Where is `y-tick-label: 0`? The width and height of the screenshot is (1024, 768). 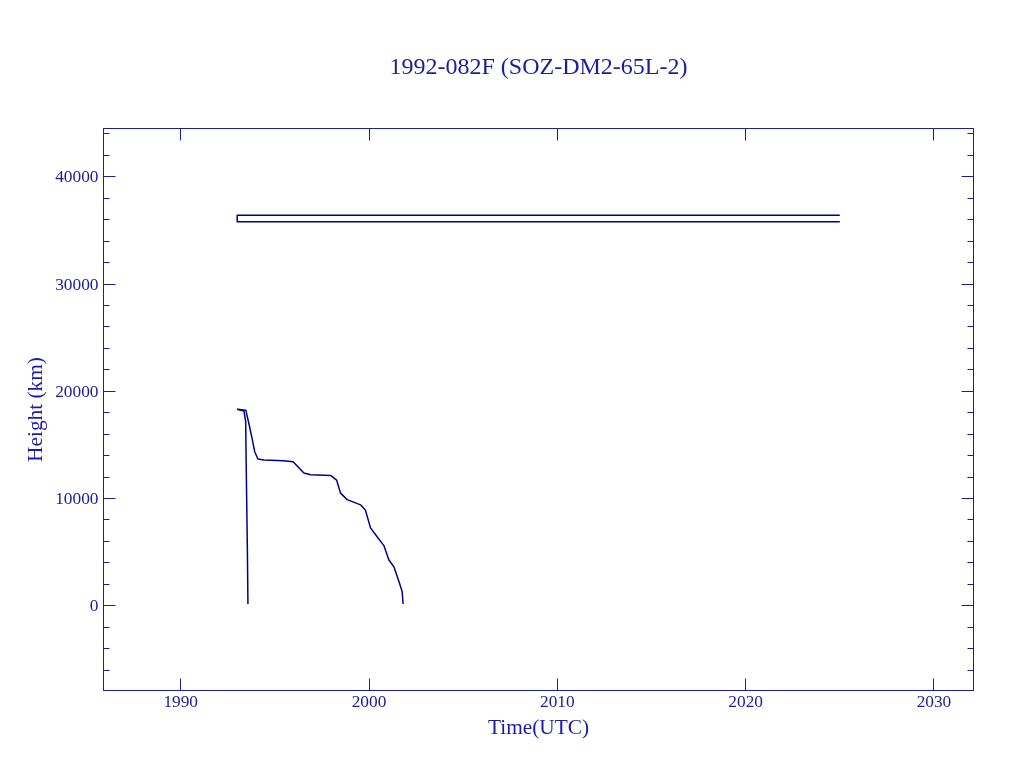 y-tick-label: 0 is located at coordinates (94, 606).